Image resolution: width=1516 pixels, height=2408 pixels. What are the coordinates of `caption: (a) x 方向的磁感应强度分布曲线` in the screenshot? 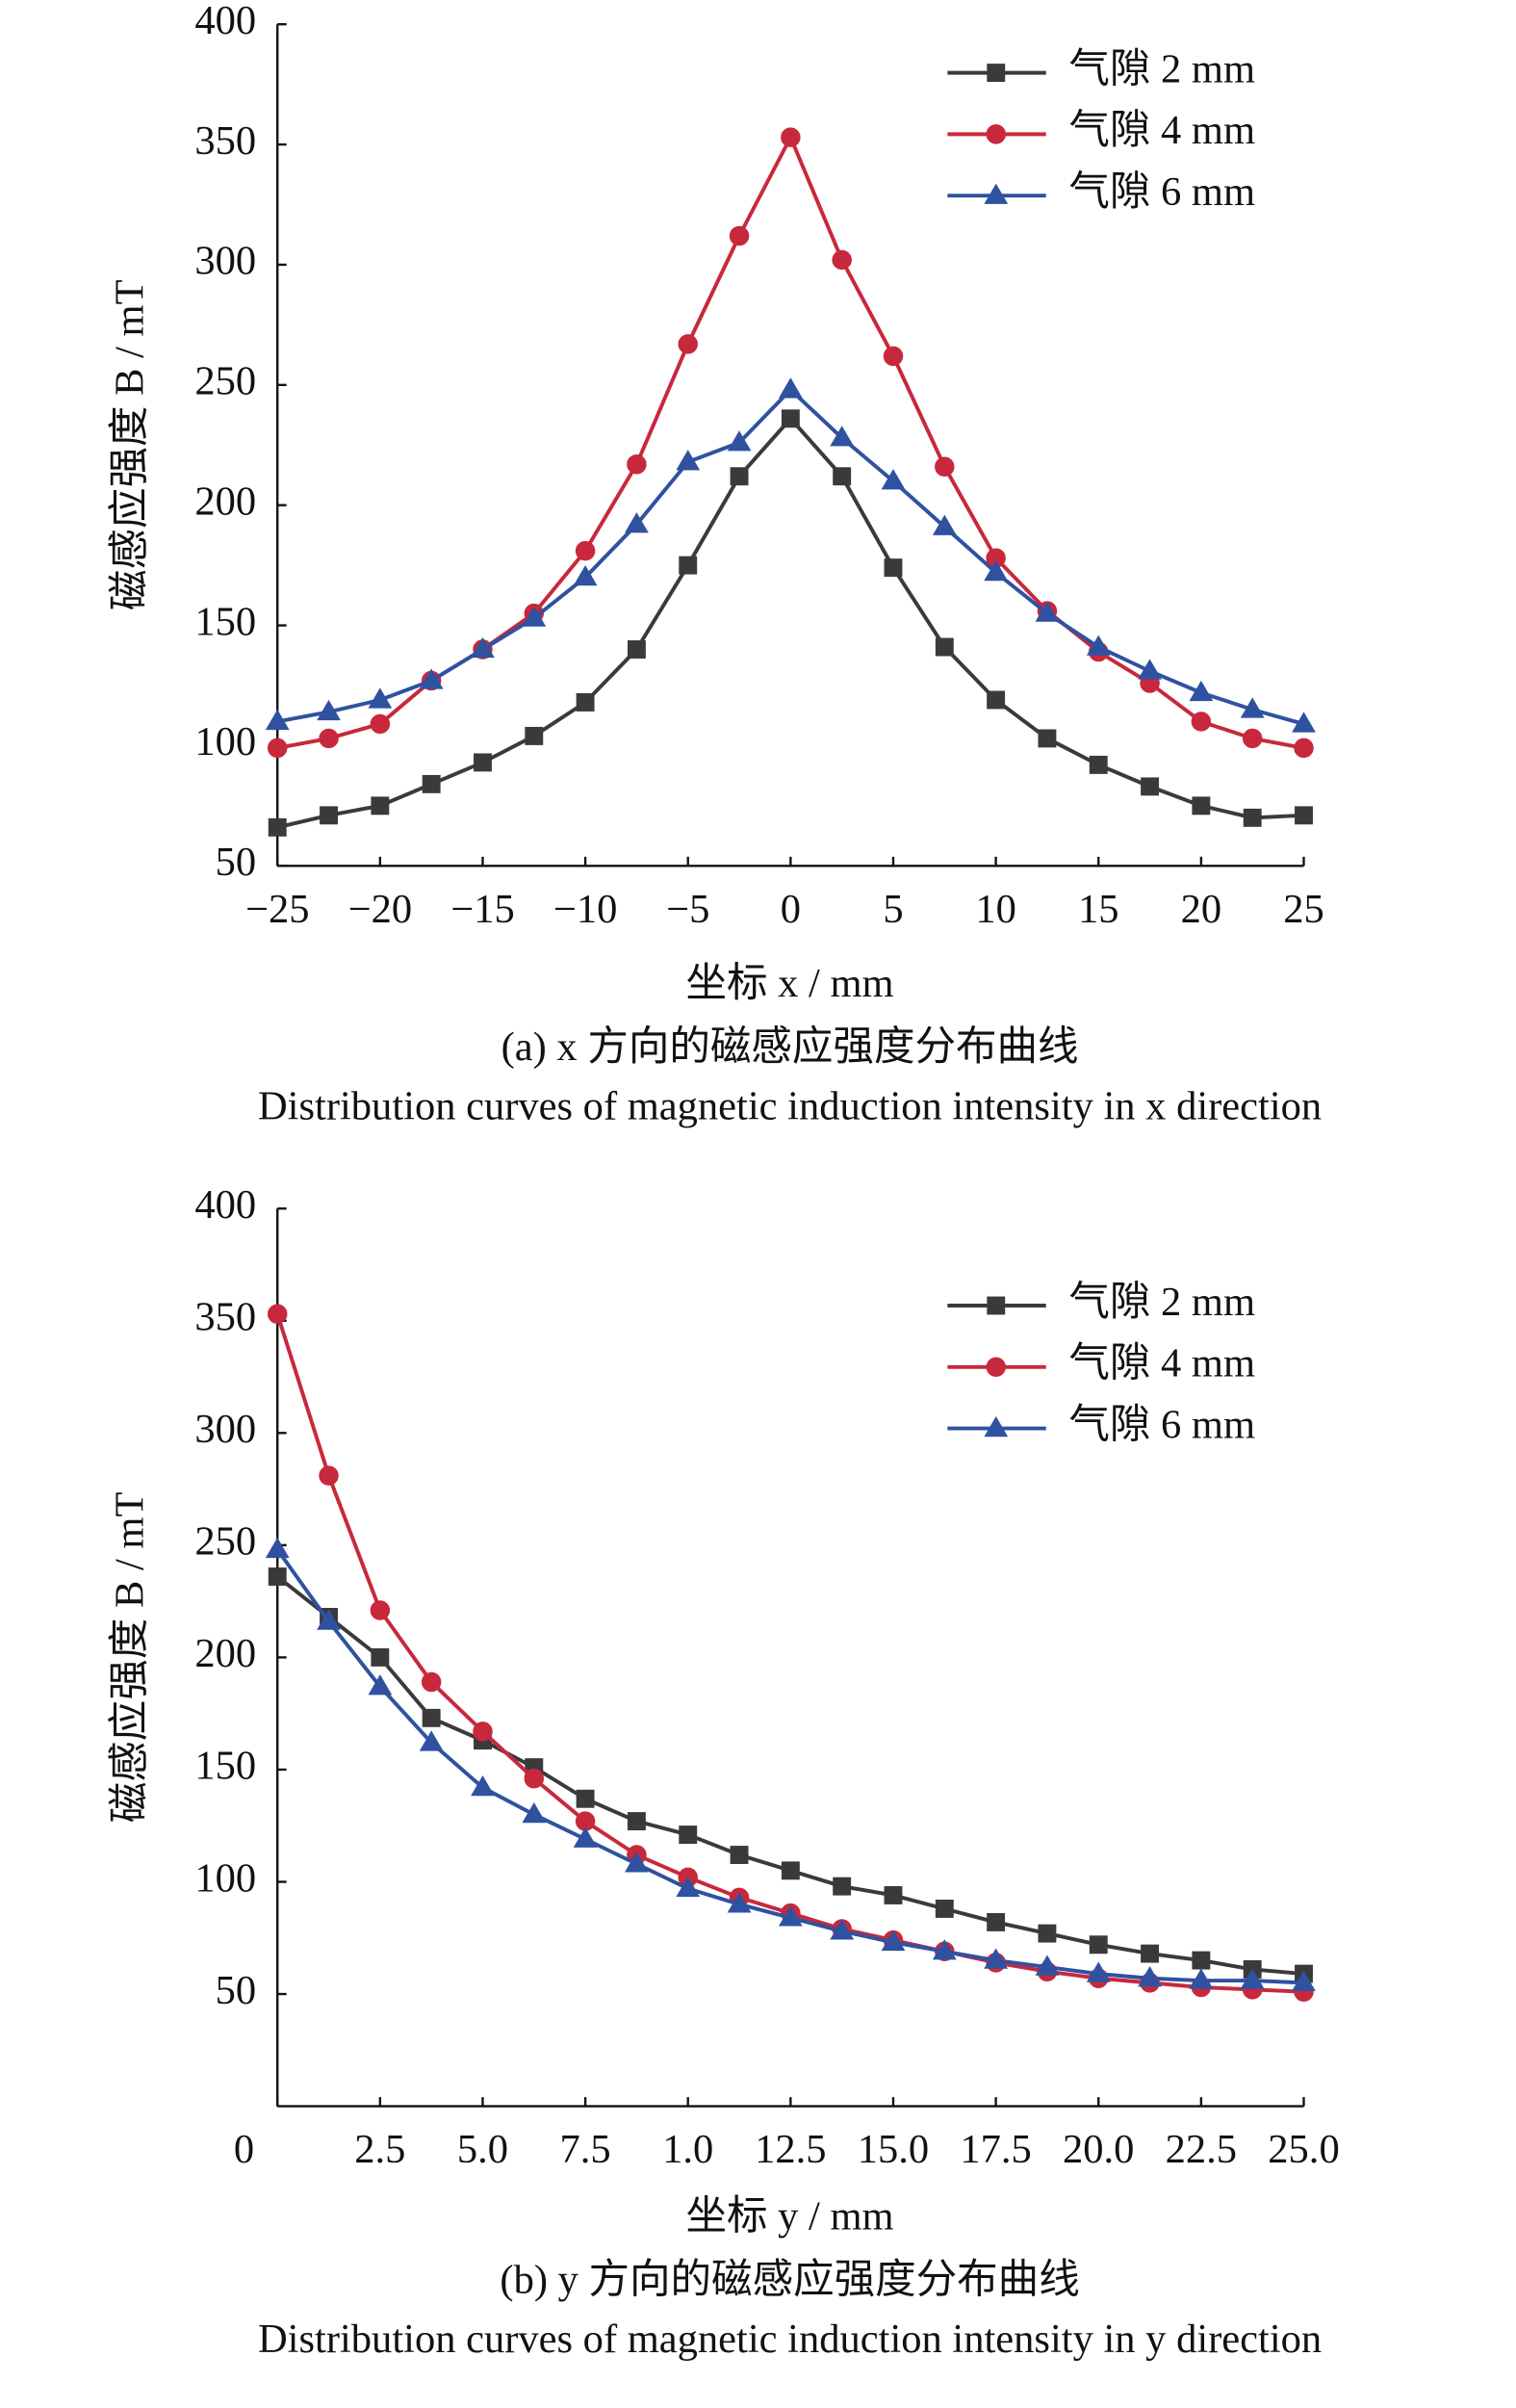 It's located at (790, 1047).